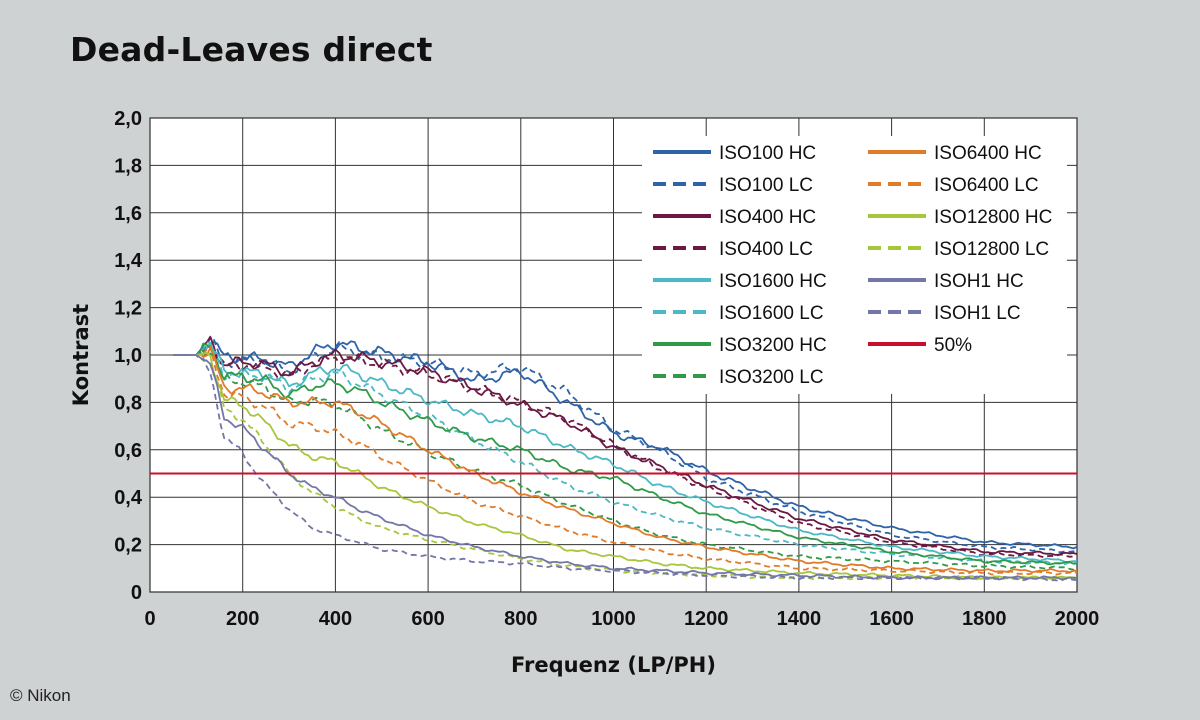 The height and width of the screenshot is (720, 1200). I want to click on y-tick-label: 1,0, so click(128, 356).